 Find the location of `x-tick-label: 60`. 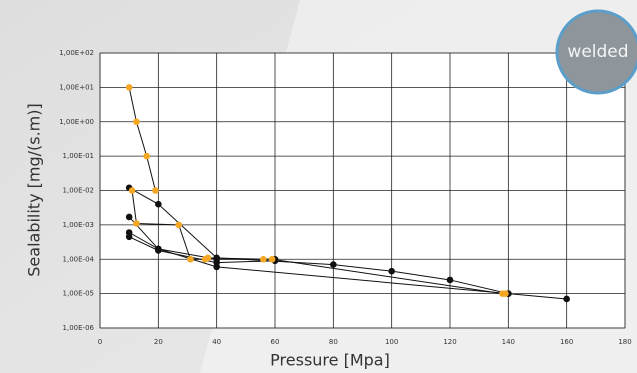

x-tick-label: 60 is located at coordinates (275, 342).